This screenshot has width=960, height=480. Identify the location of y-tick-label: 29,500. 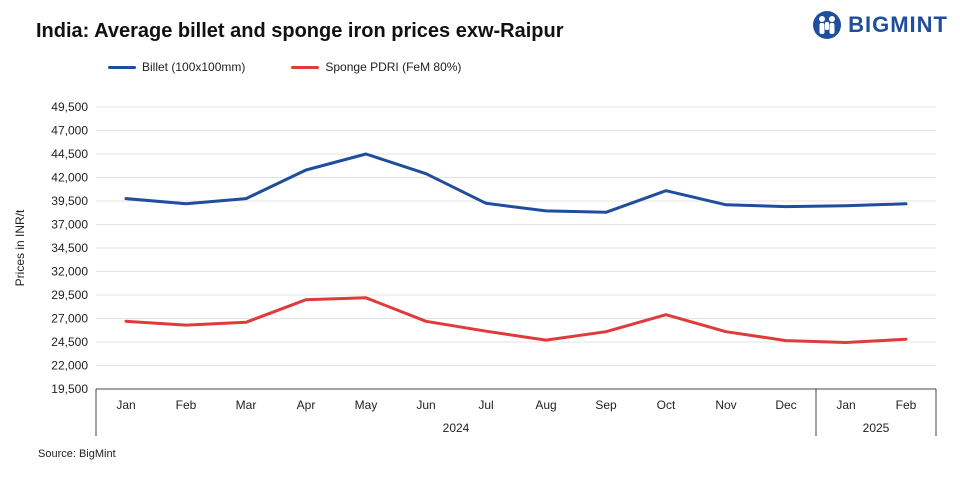
(69, 295).